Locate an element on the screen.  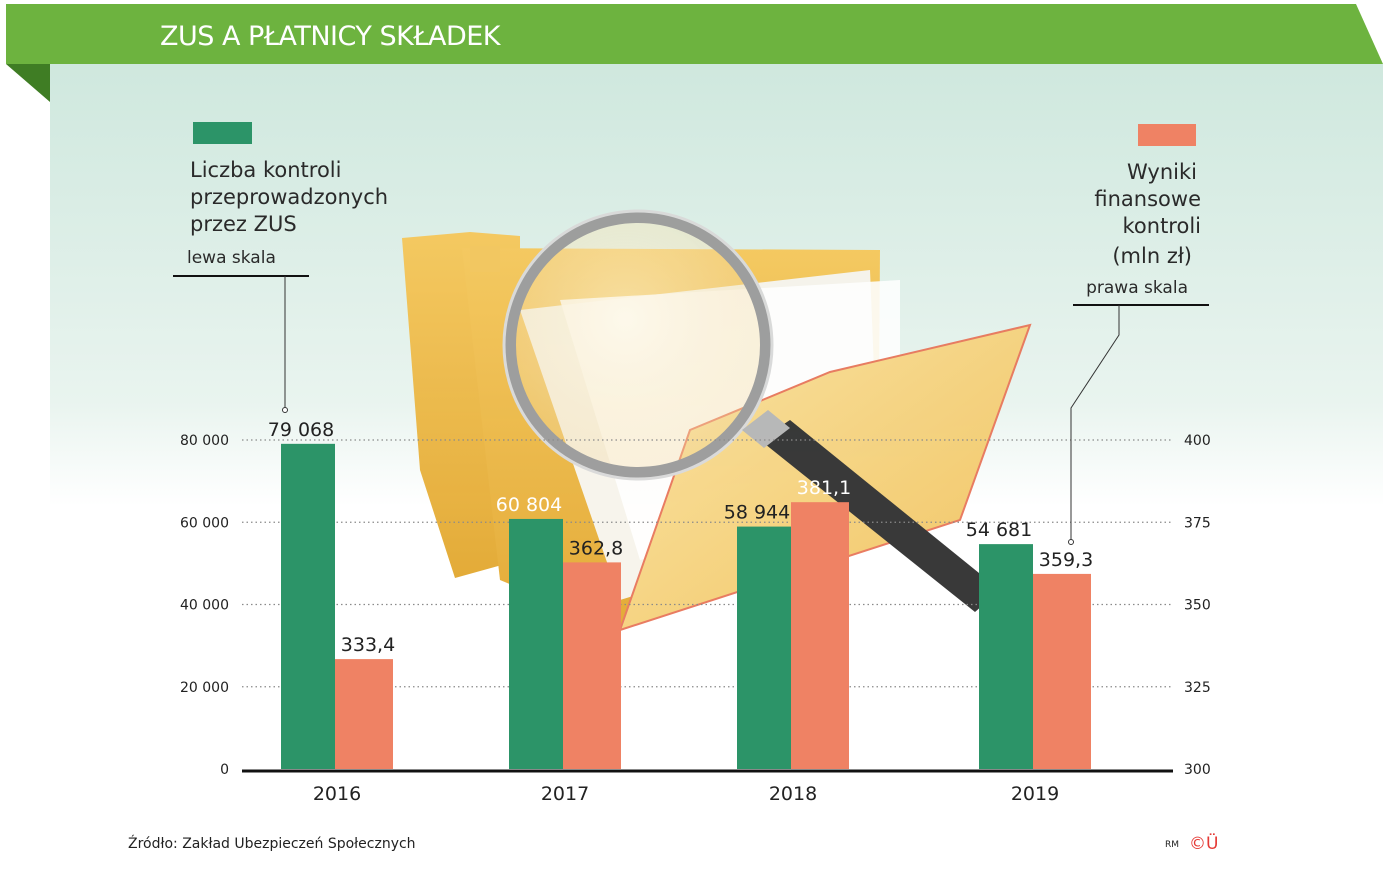
right-scale-leader is located at coordinates (1095, 422).